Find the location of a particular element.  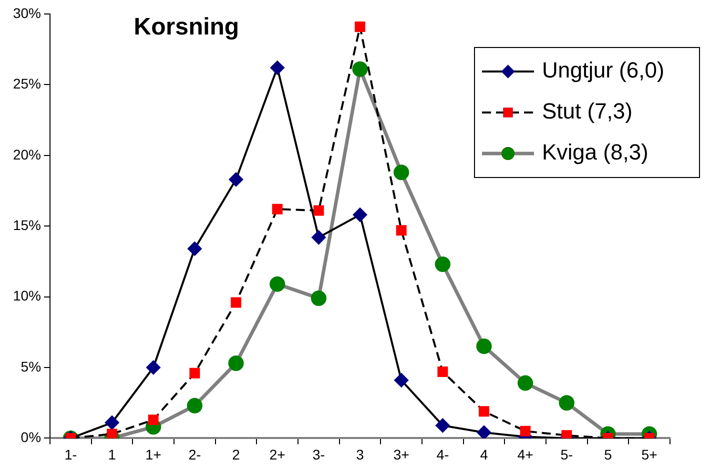

x-tick-label: 2 is located at coordinates (236, 454).